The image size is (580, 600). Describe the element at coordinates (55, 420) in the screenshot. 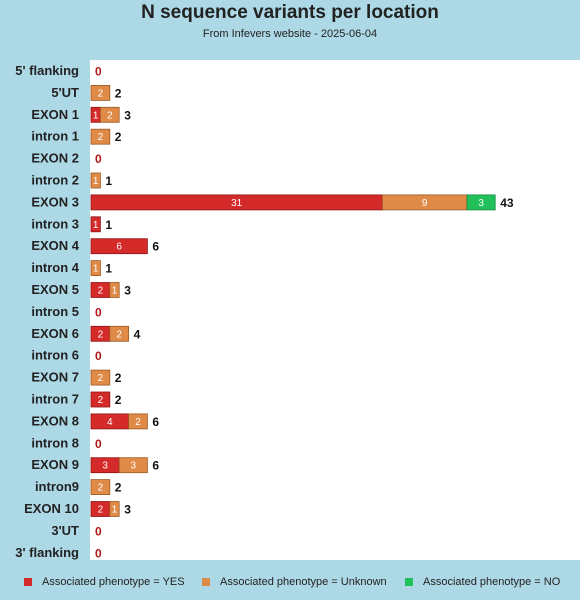

I see `category-label: EXON 8` at that location.